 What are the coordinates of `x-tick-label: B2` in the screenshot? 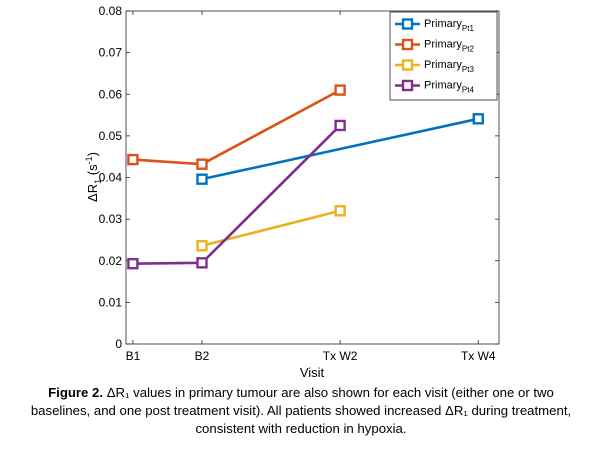 It's located at (202, 356).